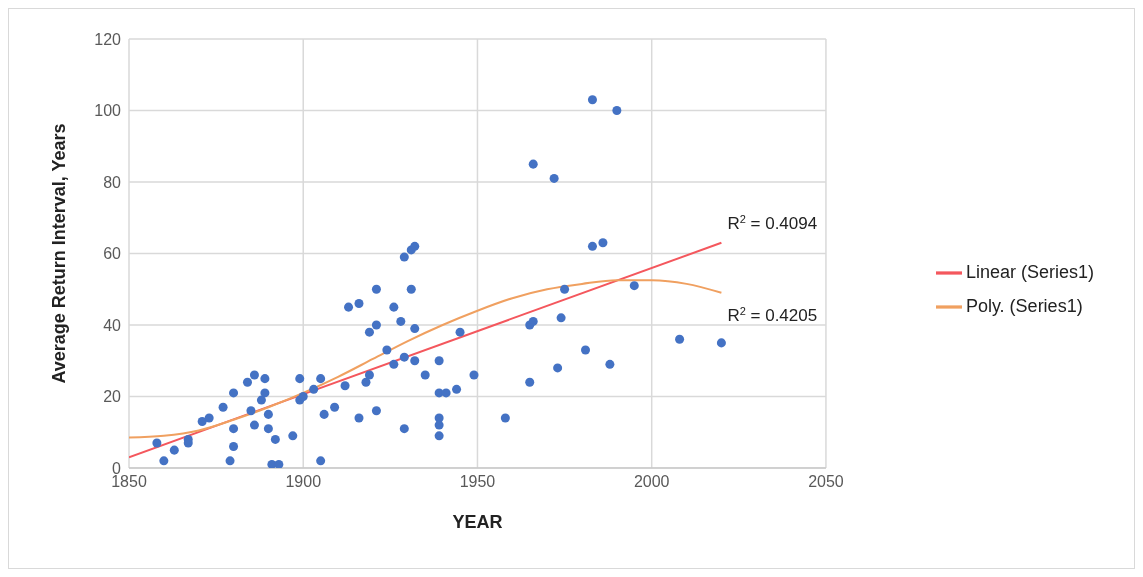  Describe the element at coordinates (303, 482) in the screenshot. I see `x-tick-label: 1900` at that location.